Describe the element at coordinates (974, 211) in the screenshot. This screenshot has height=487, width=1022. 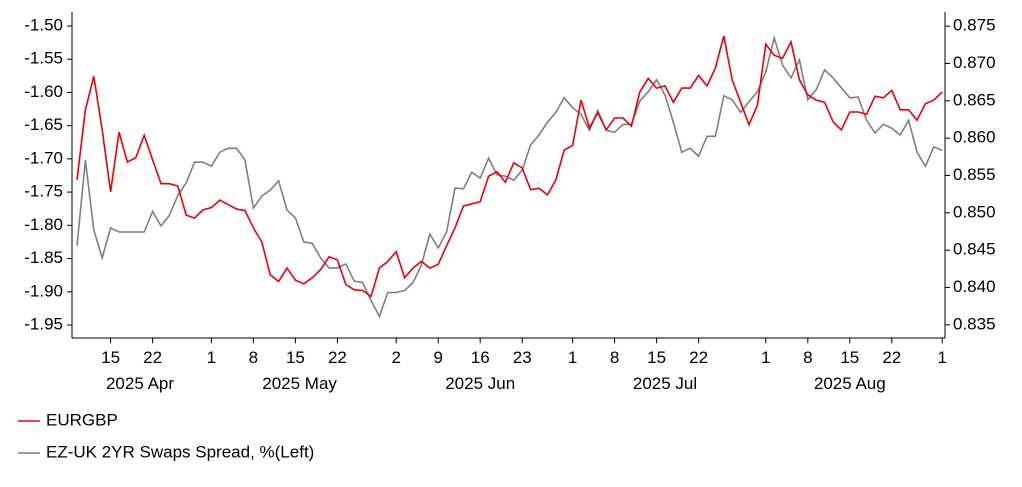
I see `y2-tick-label: 0.850` at that location.